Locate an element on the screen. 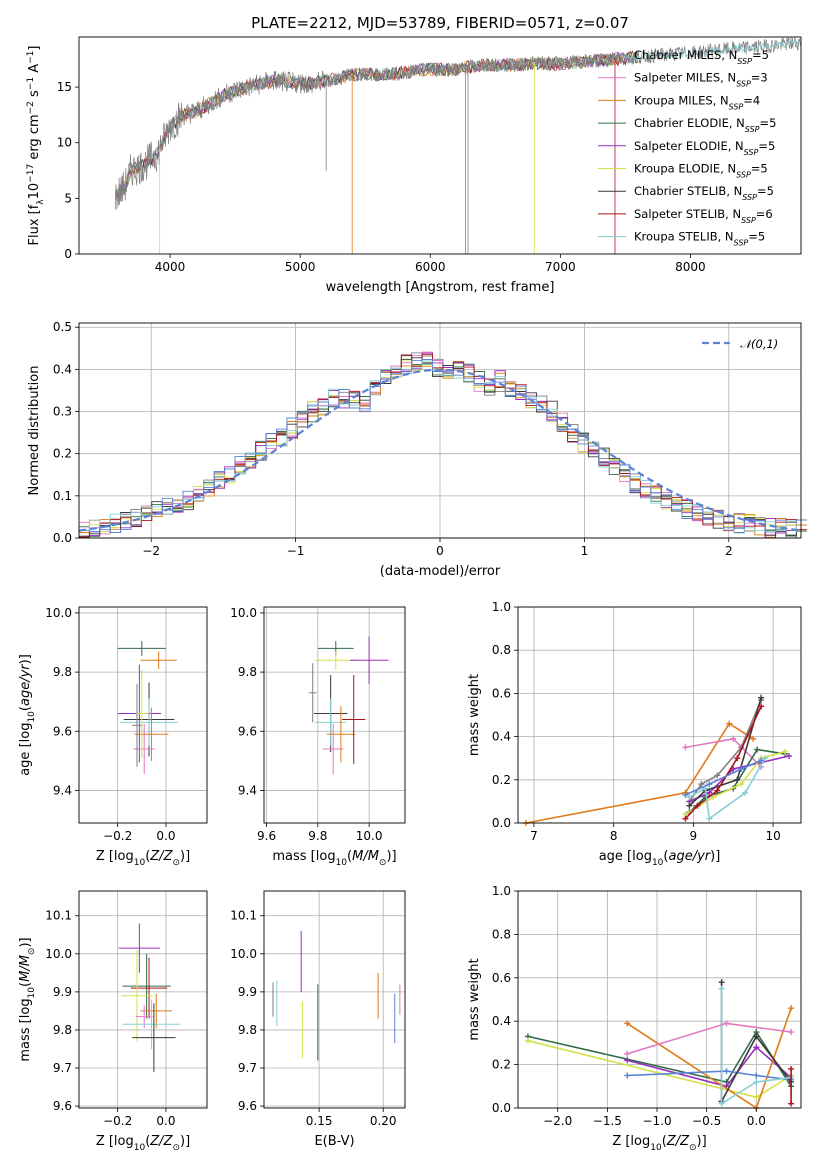  y-tick-label: 9.7 is located at coordinates (62, 1068).